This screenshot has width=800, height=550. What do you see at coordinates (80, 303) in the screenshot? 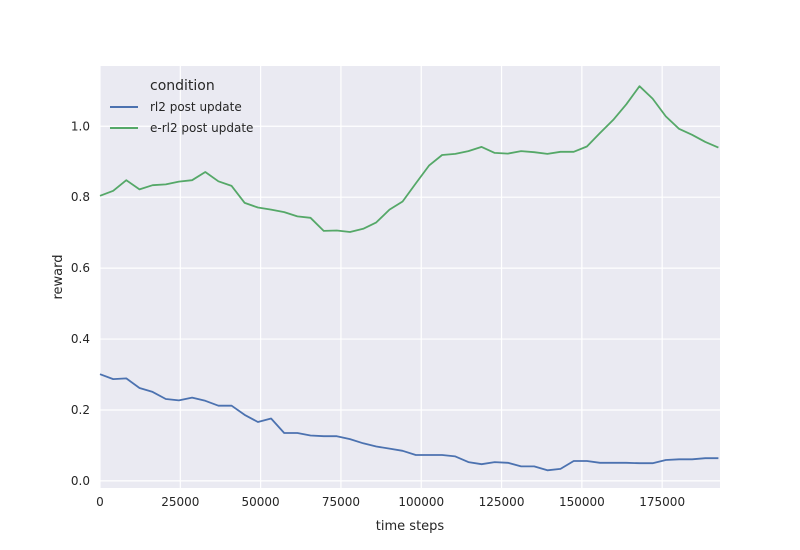
I see `y-tick-labels: 0.0 0.2 0.4 0.6 0.8 1.0` at bounding box center [80, 303].